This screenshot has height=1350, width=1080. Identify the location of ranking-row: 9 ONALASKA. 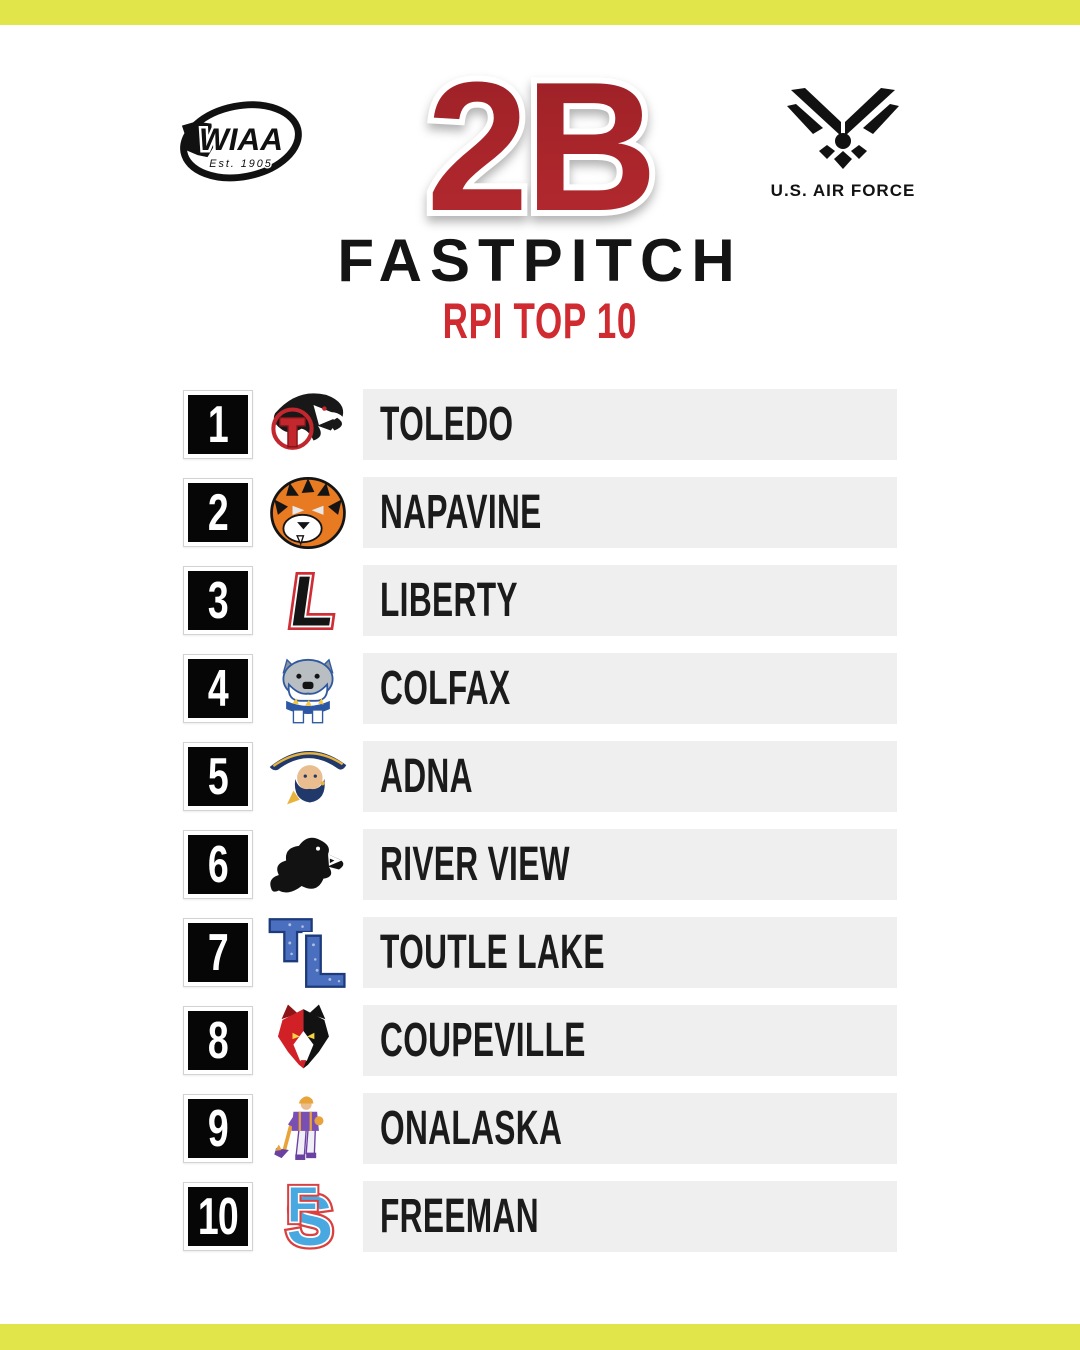
(540, 1128).